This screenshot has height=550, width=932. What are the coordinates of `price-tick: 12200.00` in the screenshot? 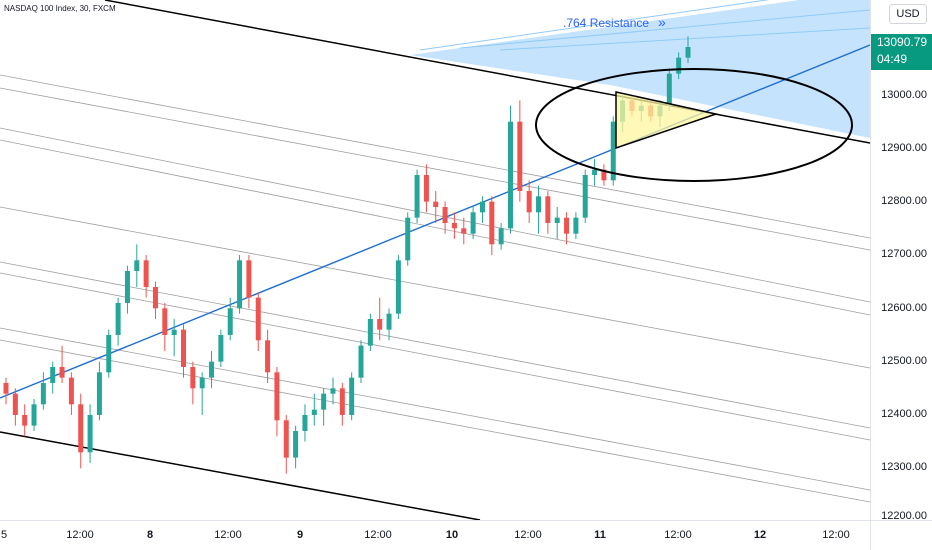 It's located at (904, 516).